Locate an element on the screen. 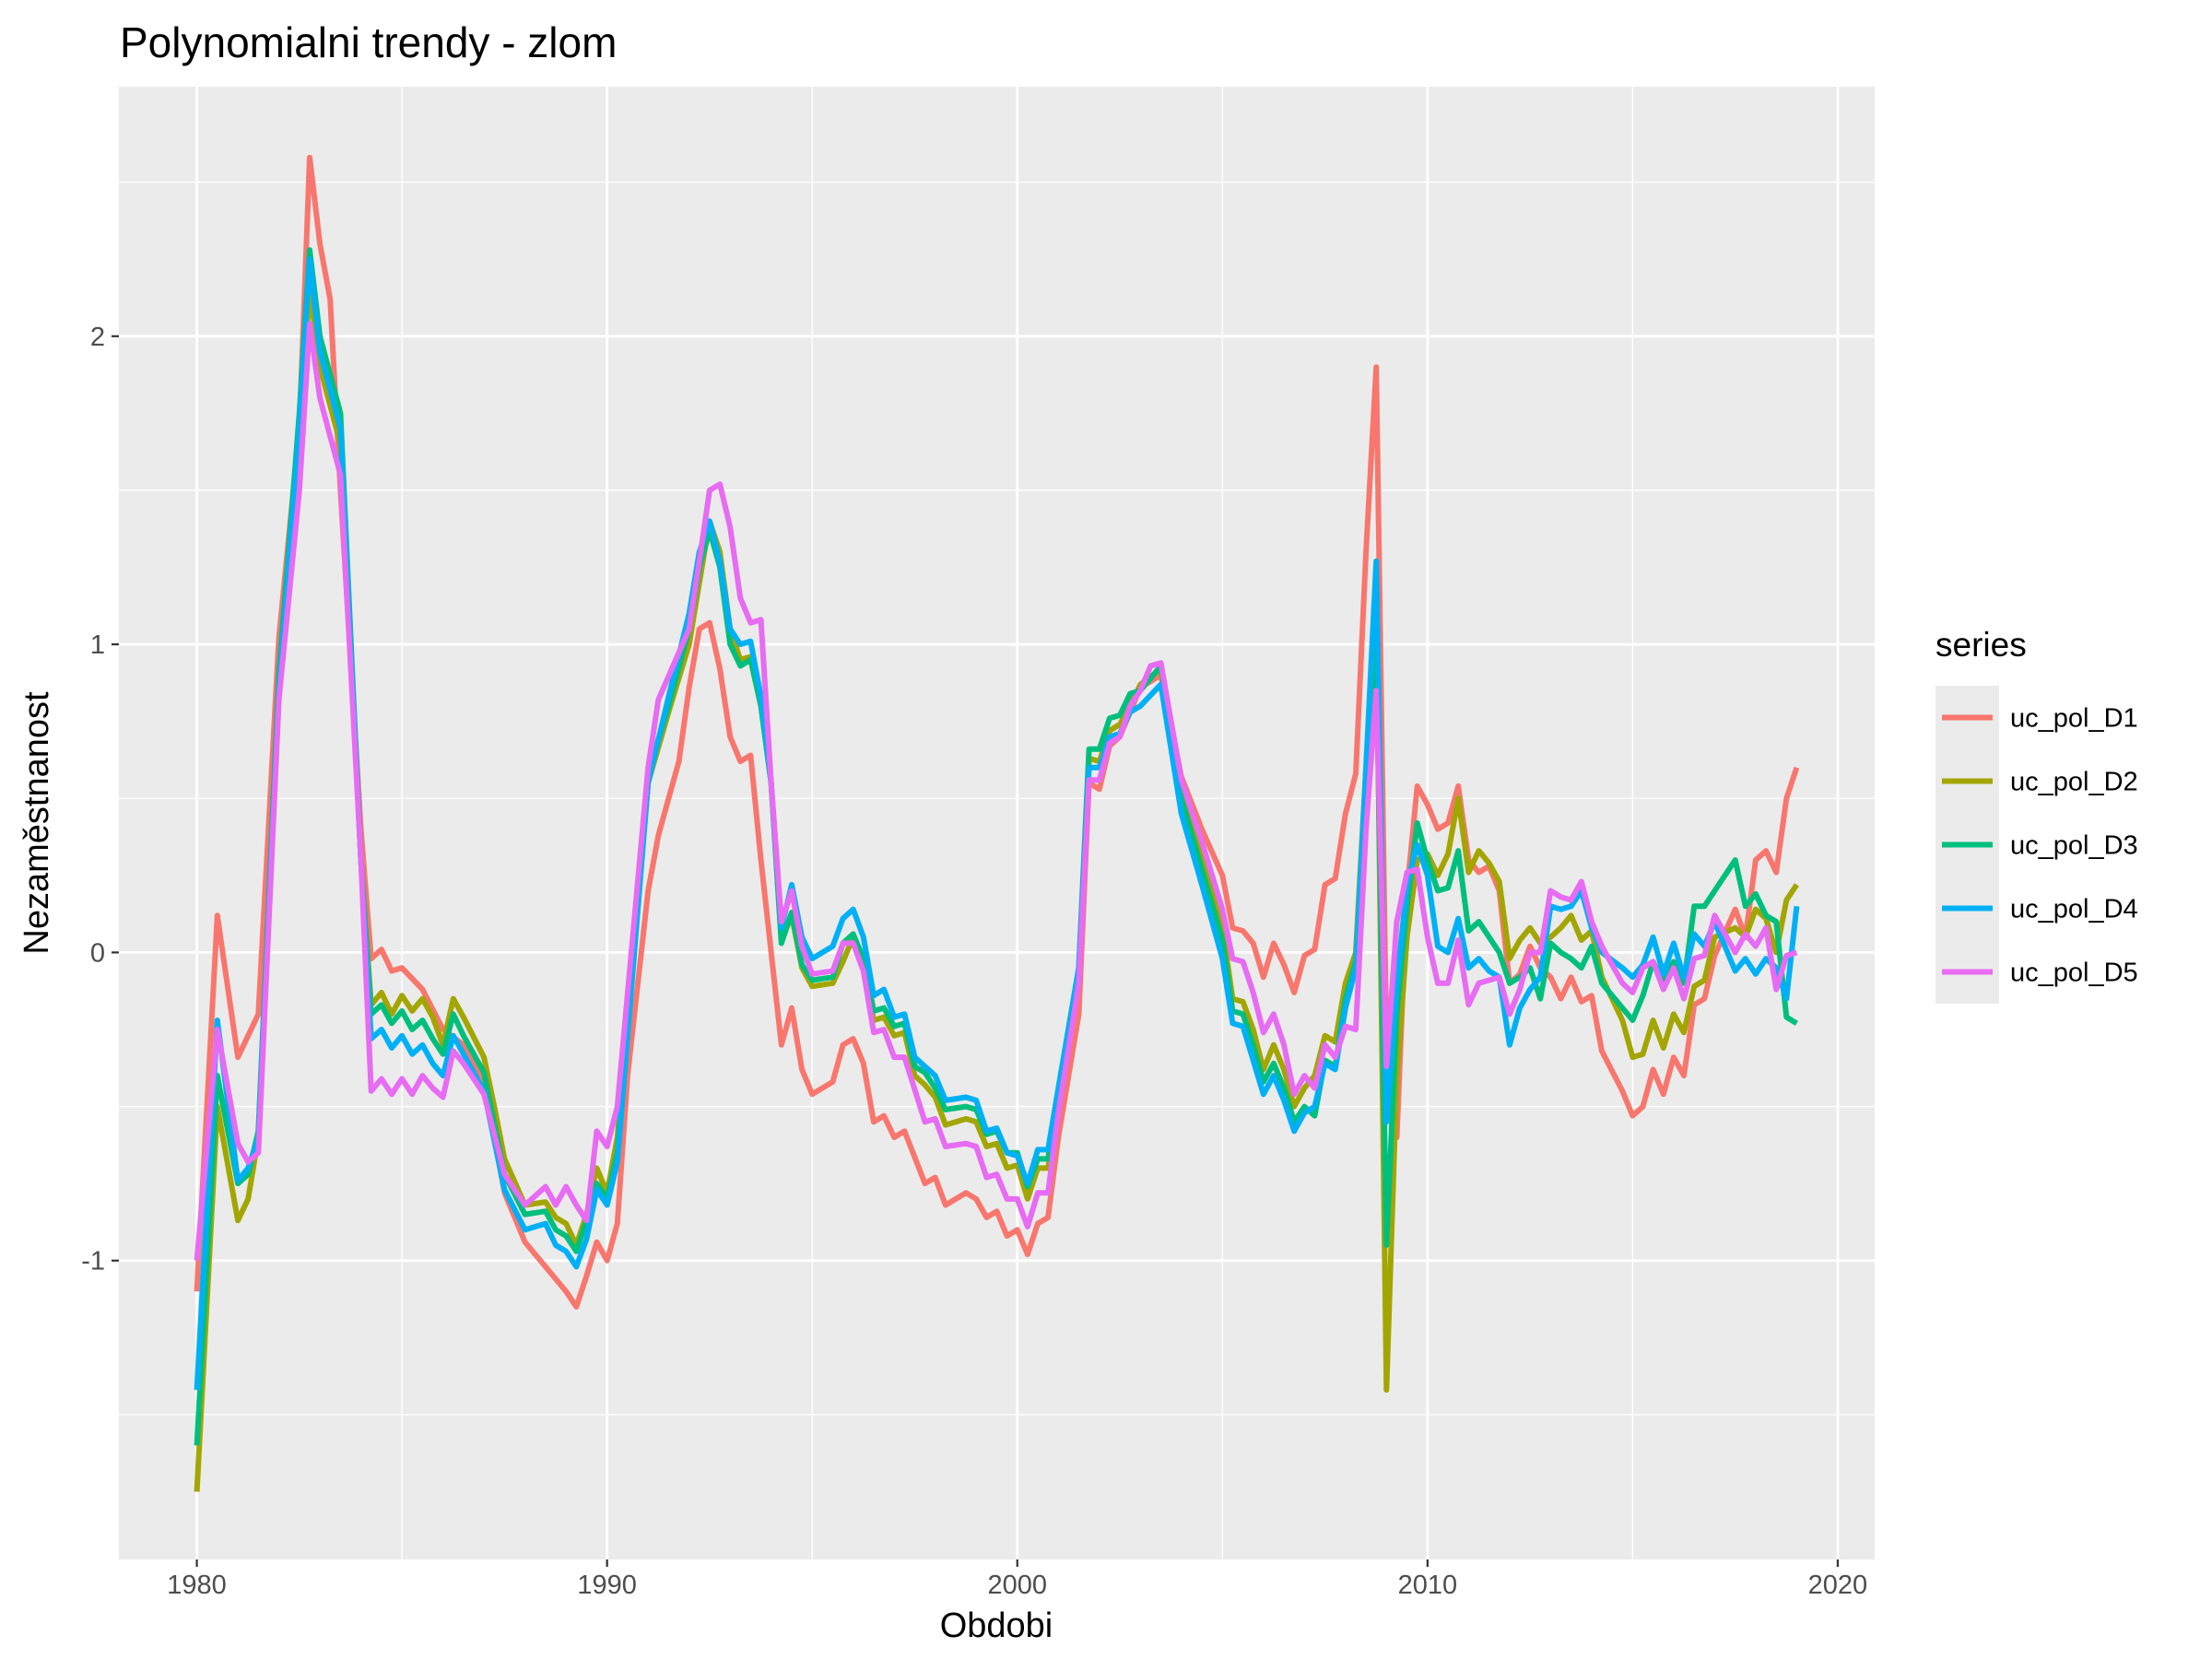 The height and width of the screenshot is (1659, 2212). x-axis: 1980 1990 2000 2010 2020 is located at coordinates (1017, 1579).